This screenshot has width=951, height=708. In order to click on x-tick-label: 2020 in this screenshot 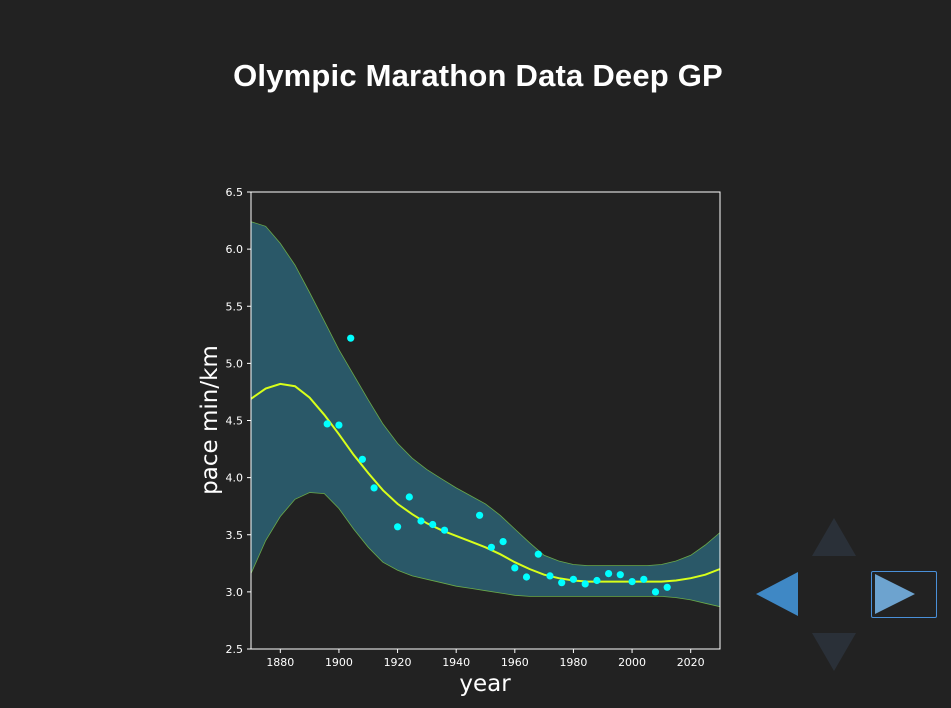, I will do `click(691, 662)`.